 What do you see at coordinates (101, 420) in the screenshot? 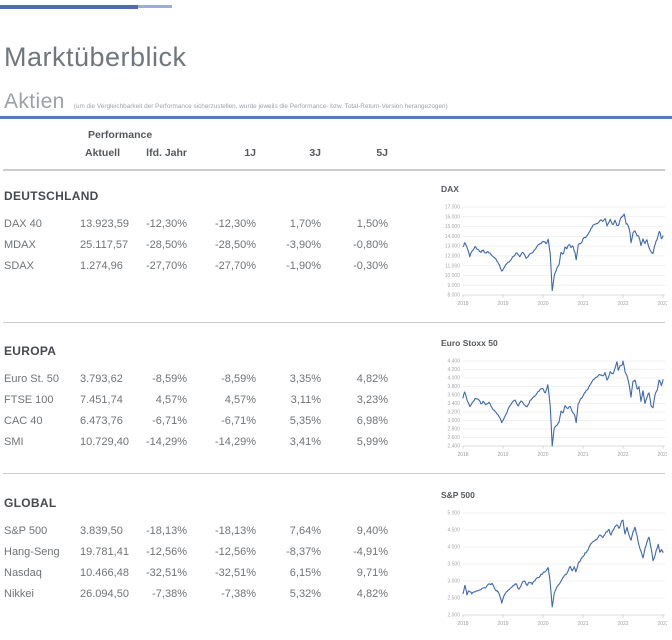
I see `row-value: 6.473,76` at bounding box center [101, 420].